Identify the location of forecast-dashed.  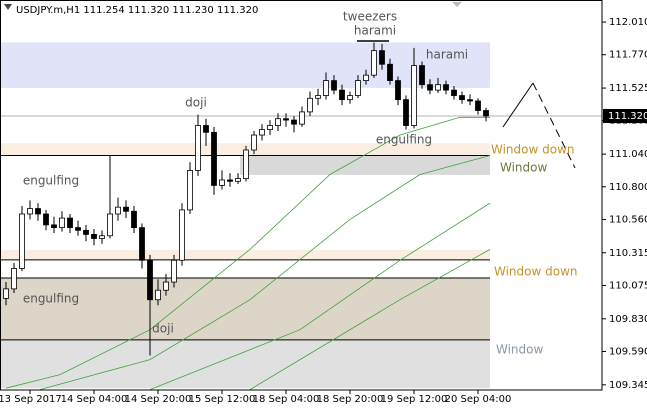
(554, 125).